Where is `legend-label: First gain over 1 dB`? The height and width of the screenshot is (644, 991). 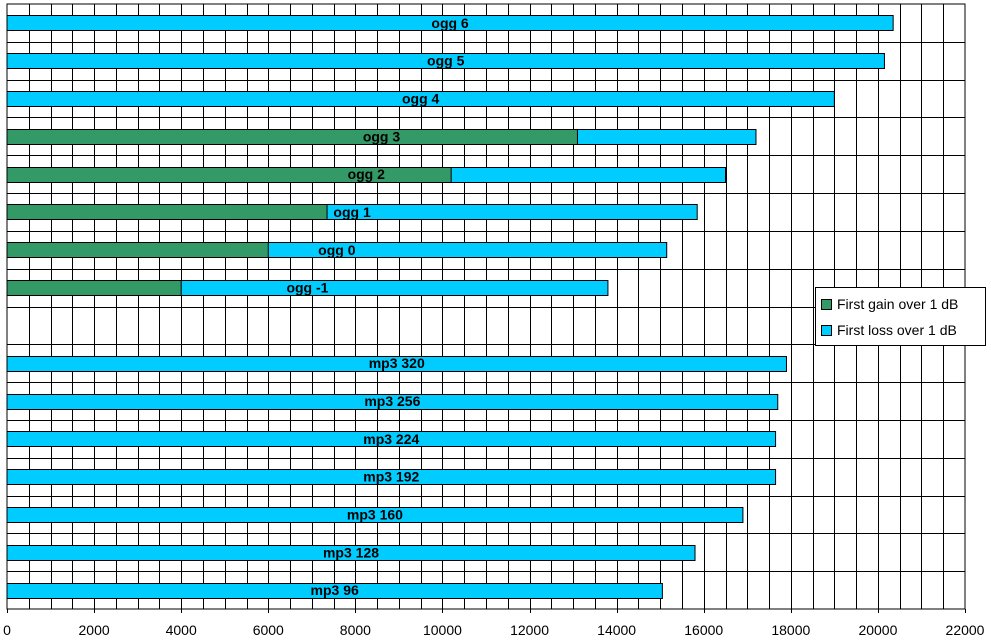
legend-label: First gain over 1 dB is located at coordinates (897, 304).